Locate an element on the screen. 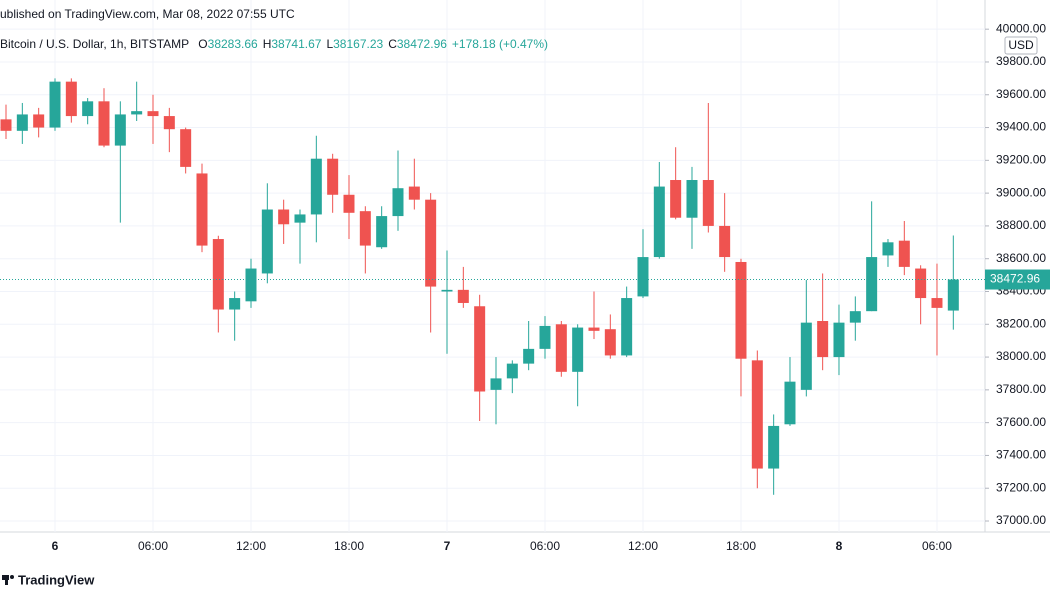 Image resolution: width=1050 pixels, height=600 pixels. currency-box is located at coordinates (1021, 45).